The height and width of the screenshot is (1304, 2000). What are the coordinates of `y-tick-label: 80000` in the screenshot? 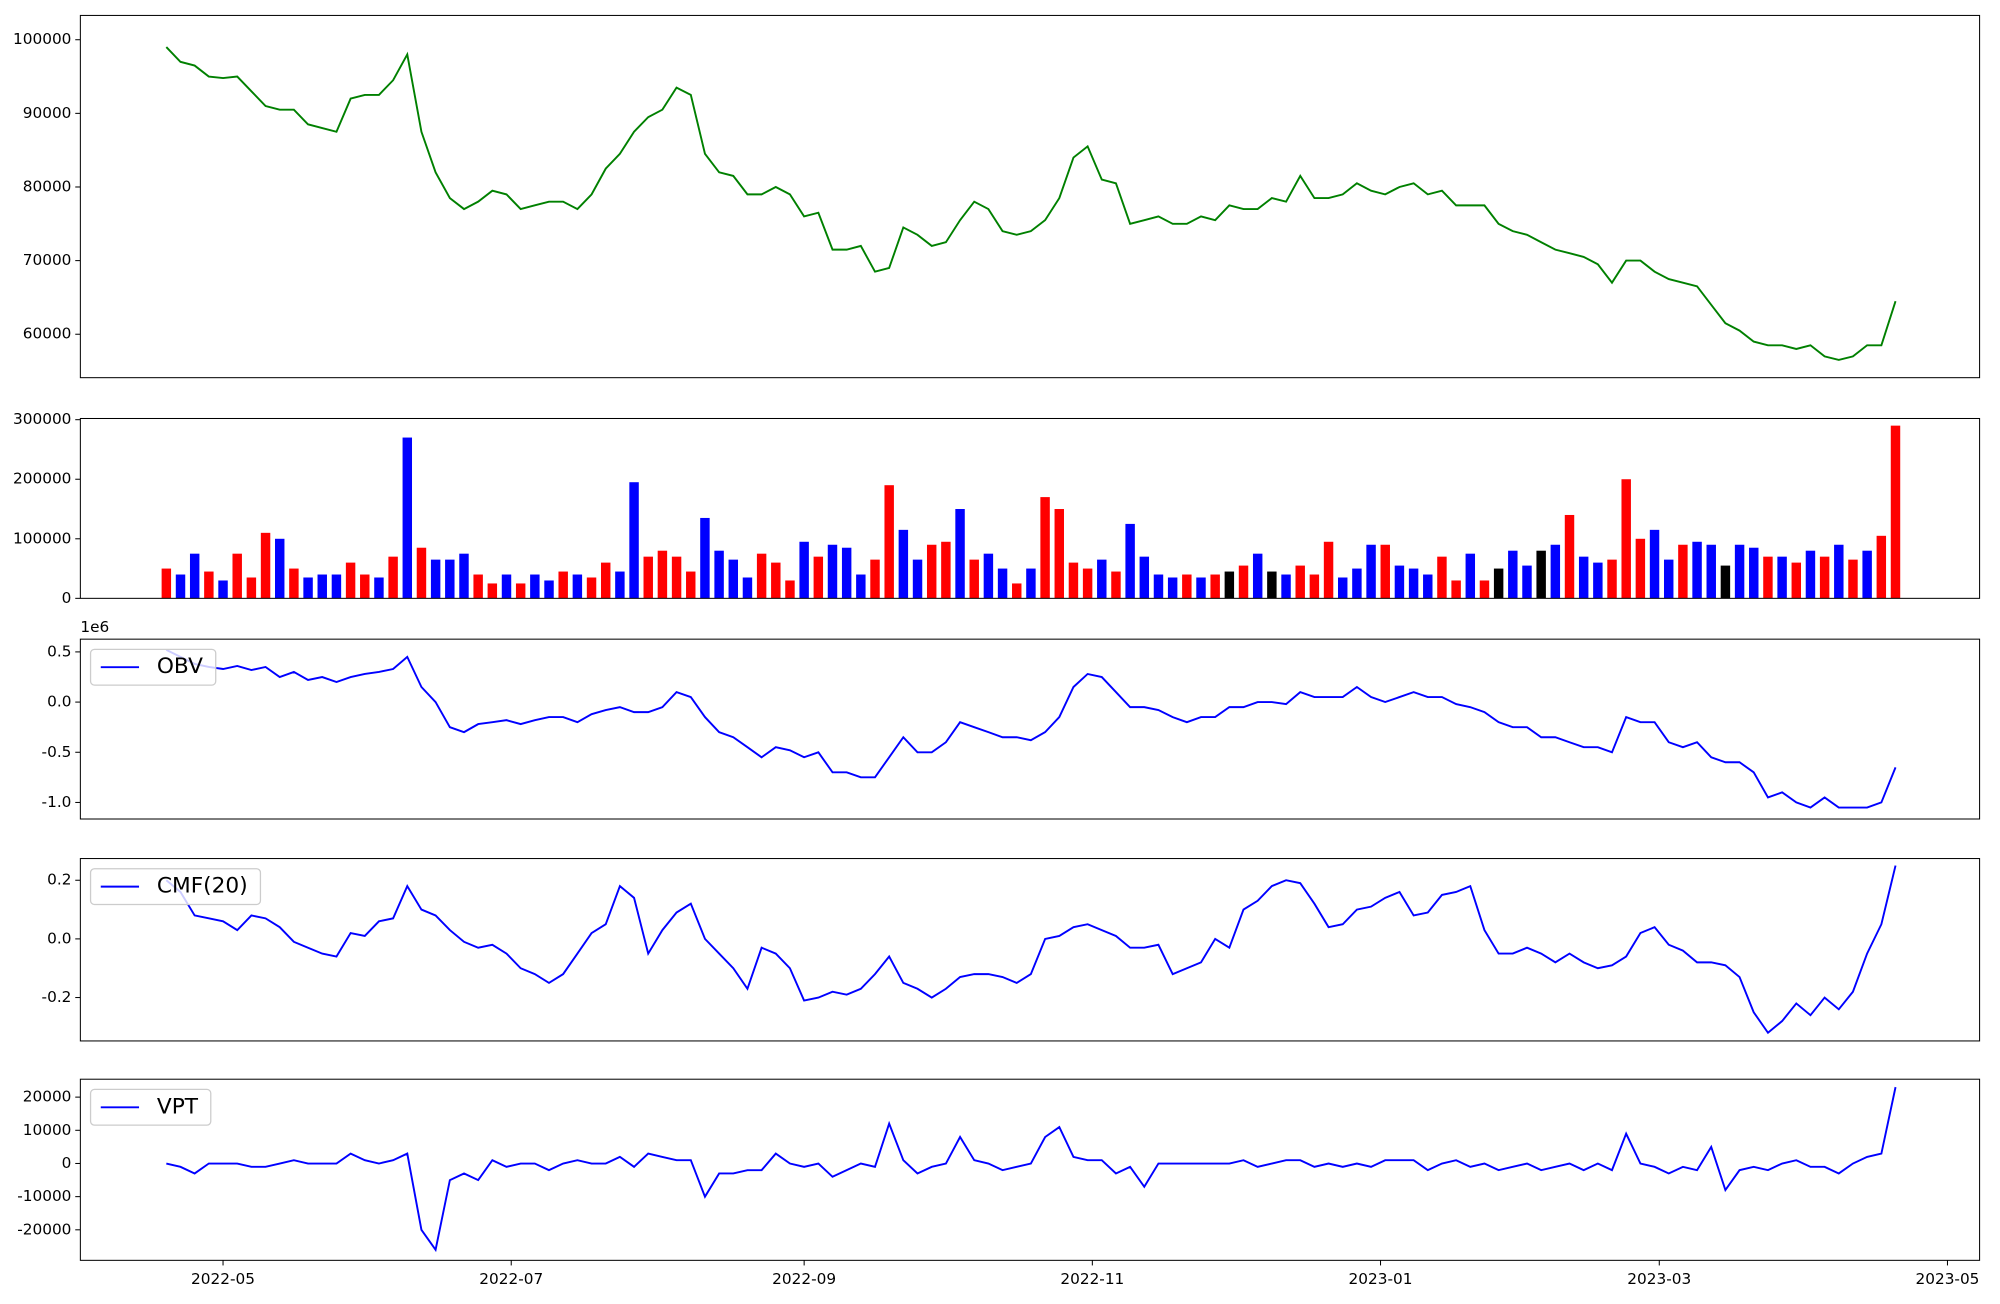 It's located at (47, 186).